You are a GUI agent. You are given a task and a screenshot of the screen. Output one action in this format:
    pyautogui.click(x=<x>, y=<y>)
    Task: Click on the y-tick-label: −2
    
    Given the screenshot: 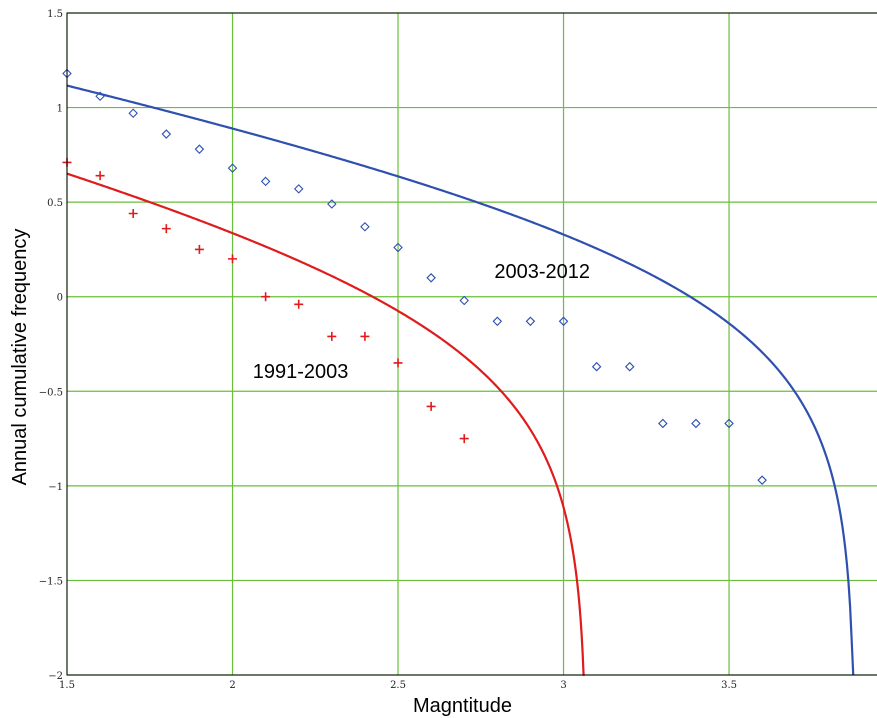 What is the action you would take?
    pyautogui.click(x=55, y=676)
    